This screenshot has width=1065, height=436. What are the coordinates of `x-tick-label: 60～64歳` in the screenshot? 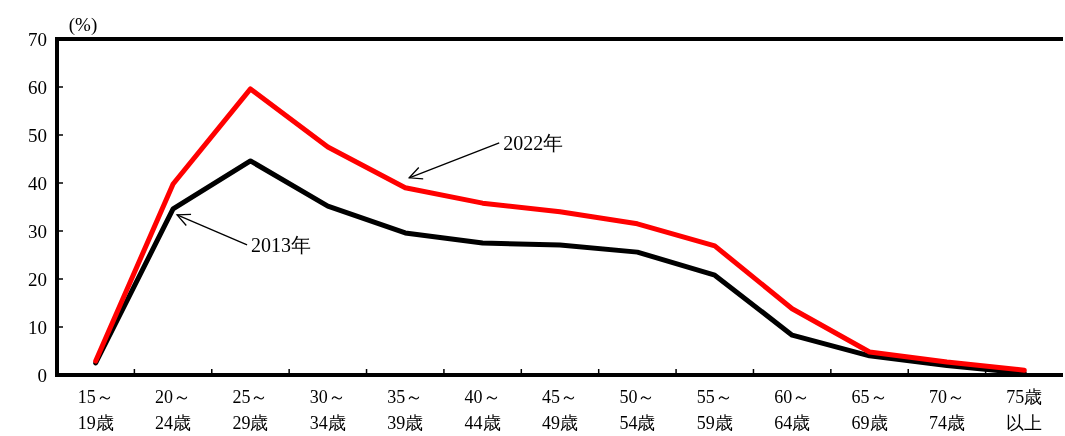 It's located at (792, 410).